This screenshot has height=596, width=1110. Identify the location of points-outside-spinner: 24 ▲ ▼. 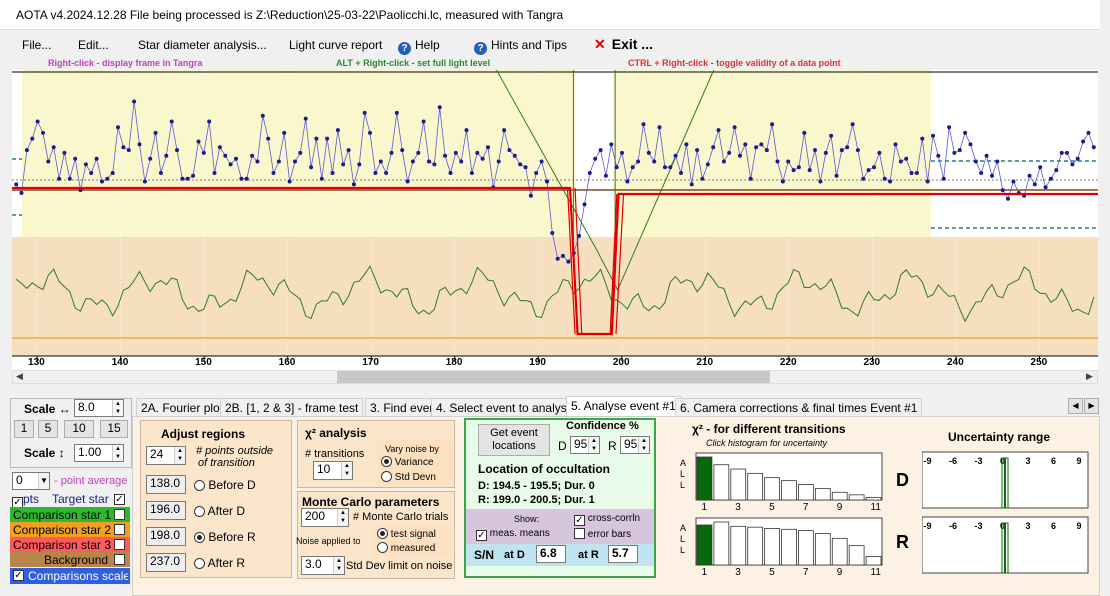
(166, 455).